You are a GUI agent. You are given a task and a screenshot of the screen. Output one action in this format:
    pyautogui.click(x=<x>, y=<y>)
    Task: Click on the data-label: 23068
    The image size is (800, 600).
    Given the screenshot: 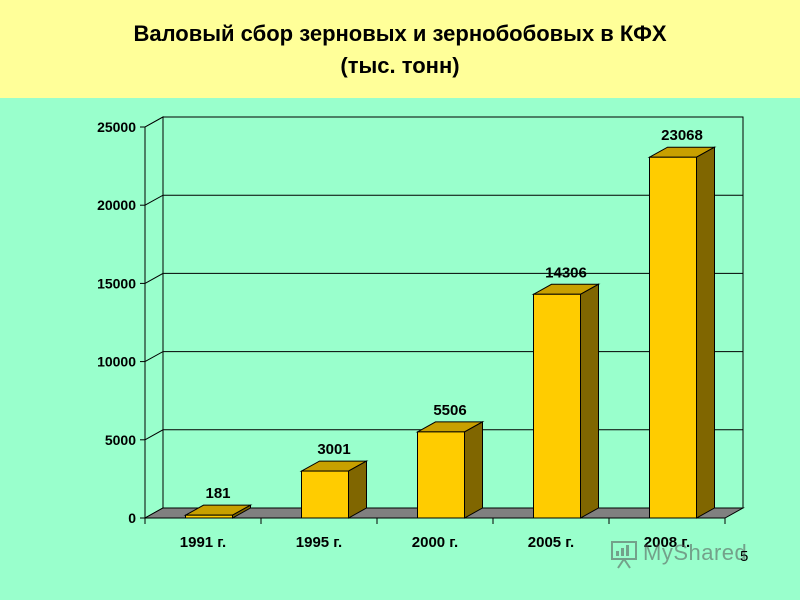 What is the action you would take?
    pyautogui.click(x=682, y=135)
    